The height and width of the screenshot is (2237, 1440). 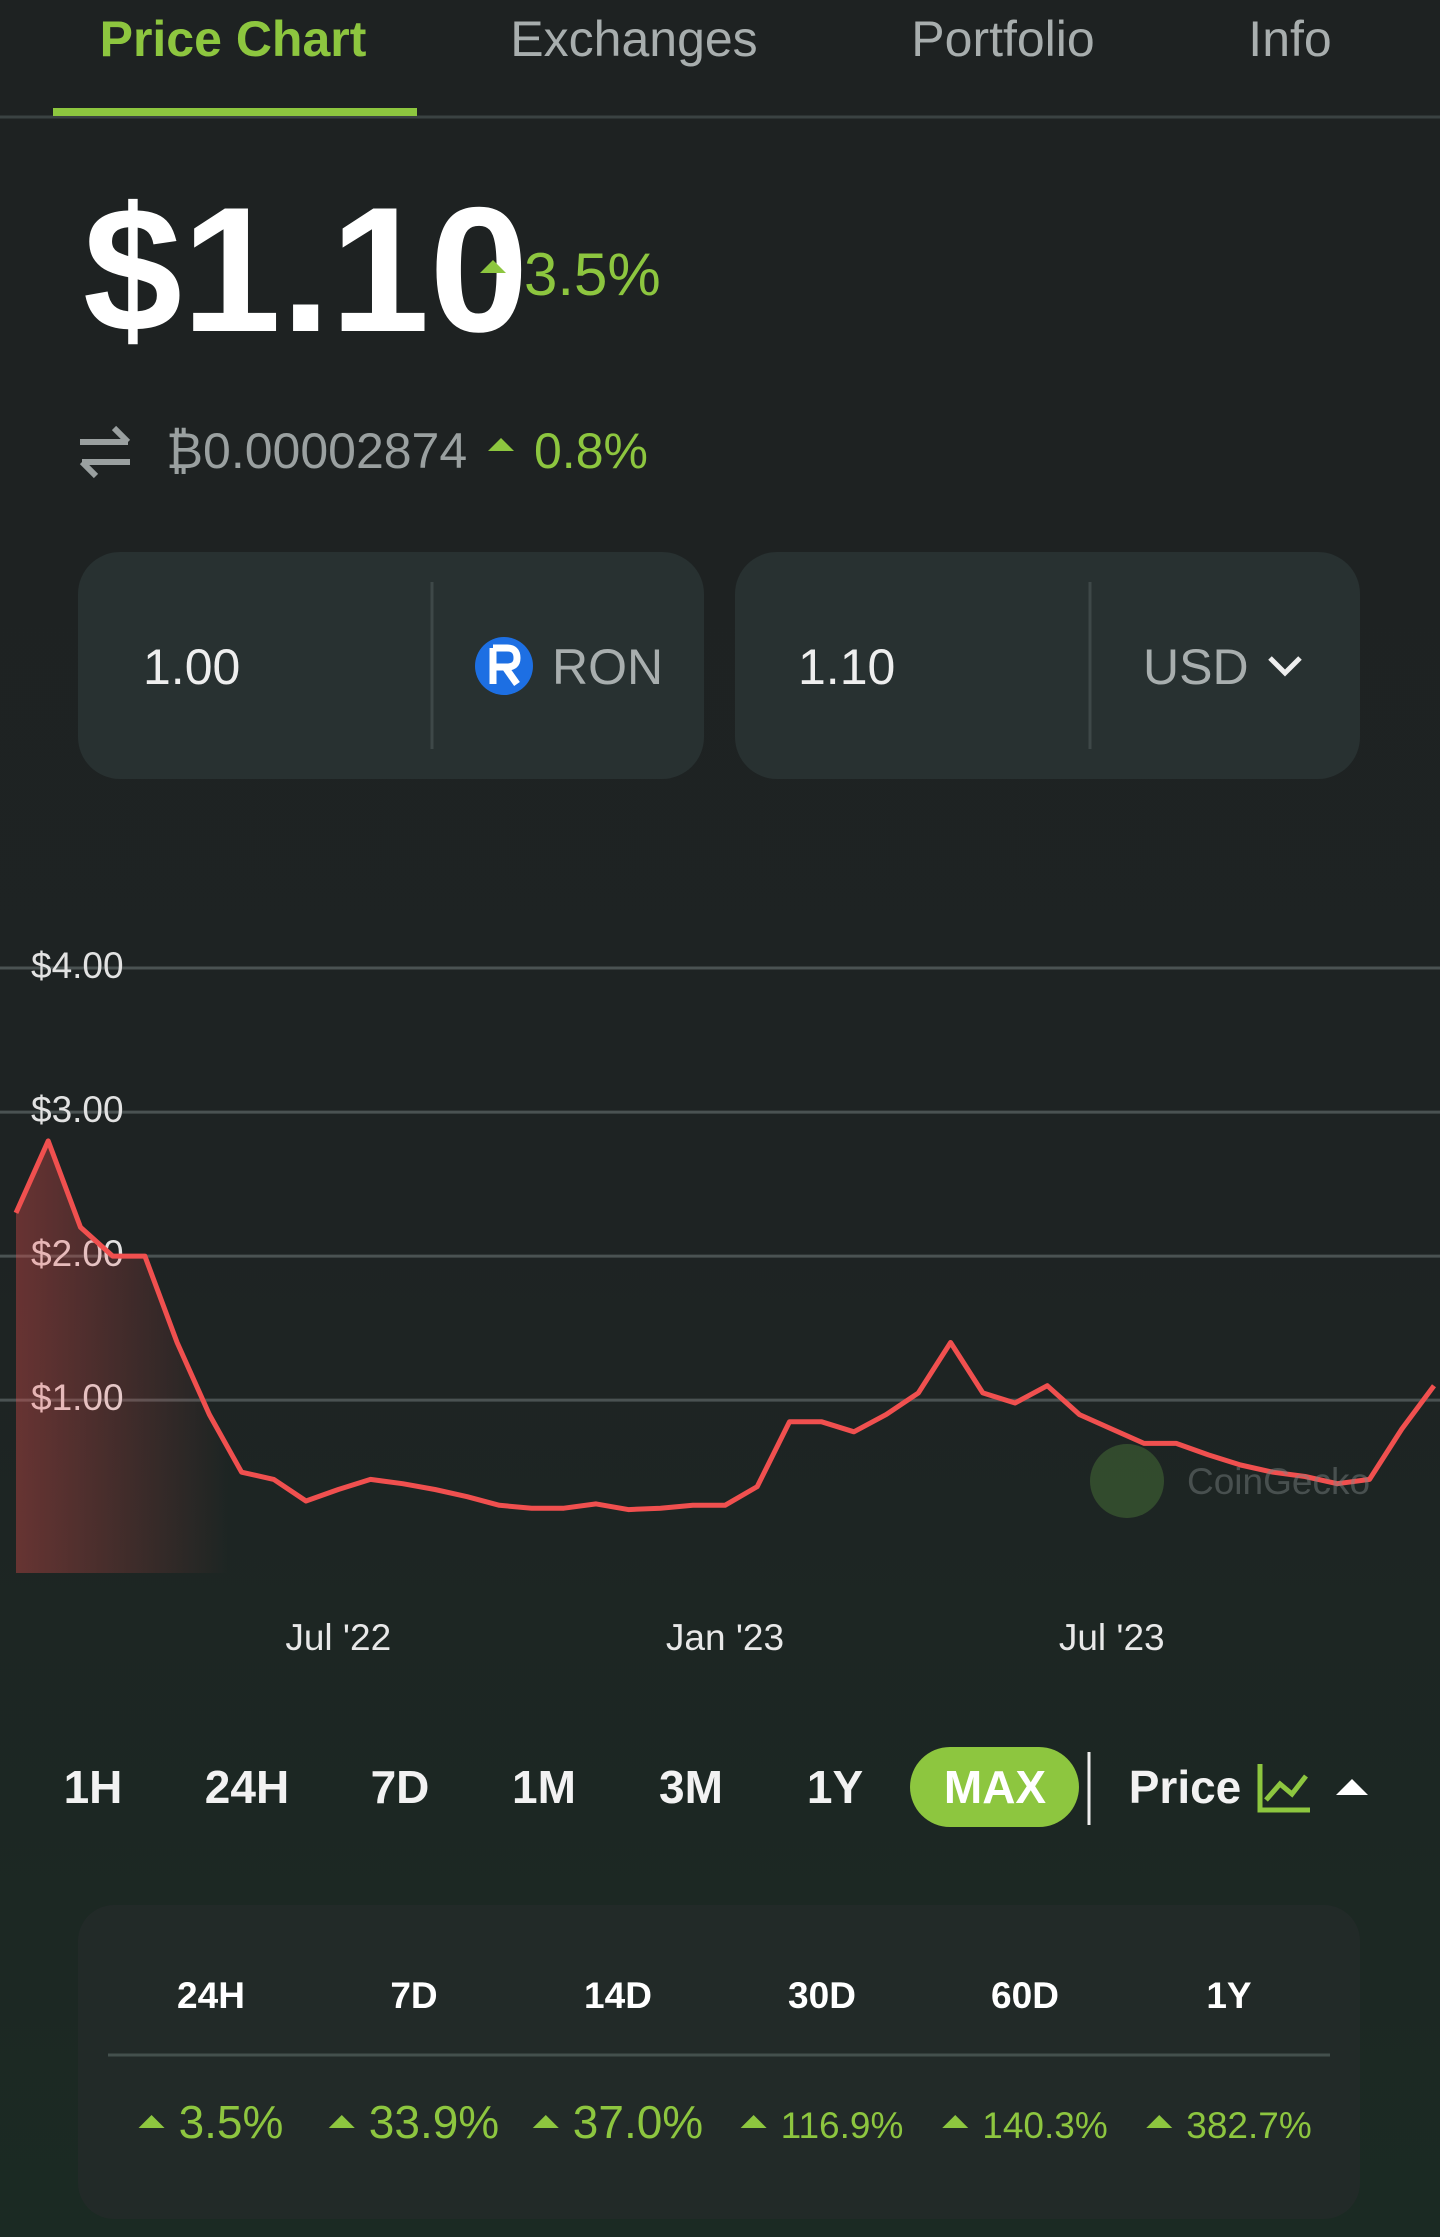 I want to click on tab: Portfolio, so click(x=1002, y=39).